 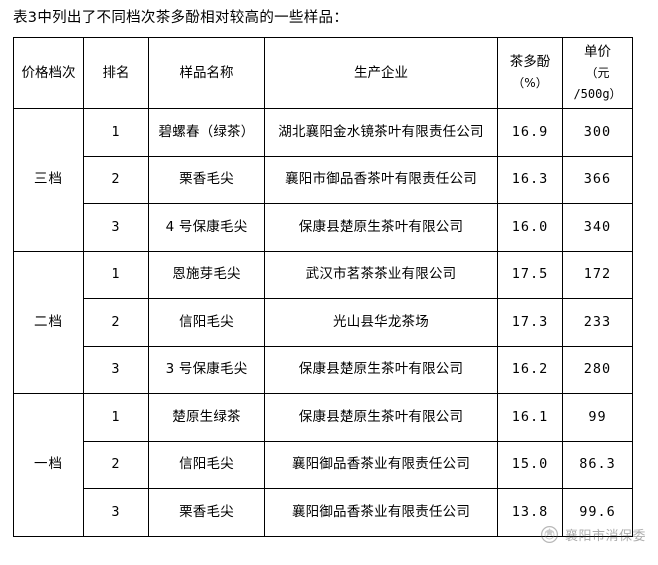 What do you see at coordinates (530, 73) in the screenshot?
I see `column-header-polyphenol: 茶多酚 （%）` at bounding box center [530, 73].